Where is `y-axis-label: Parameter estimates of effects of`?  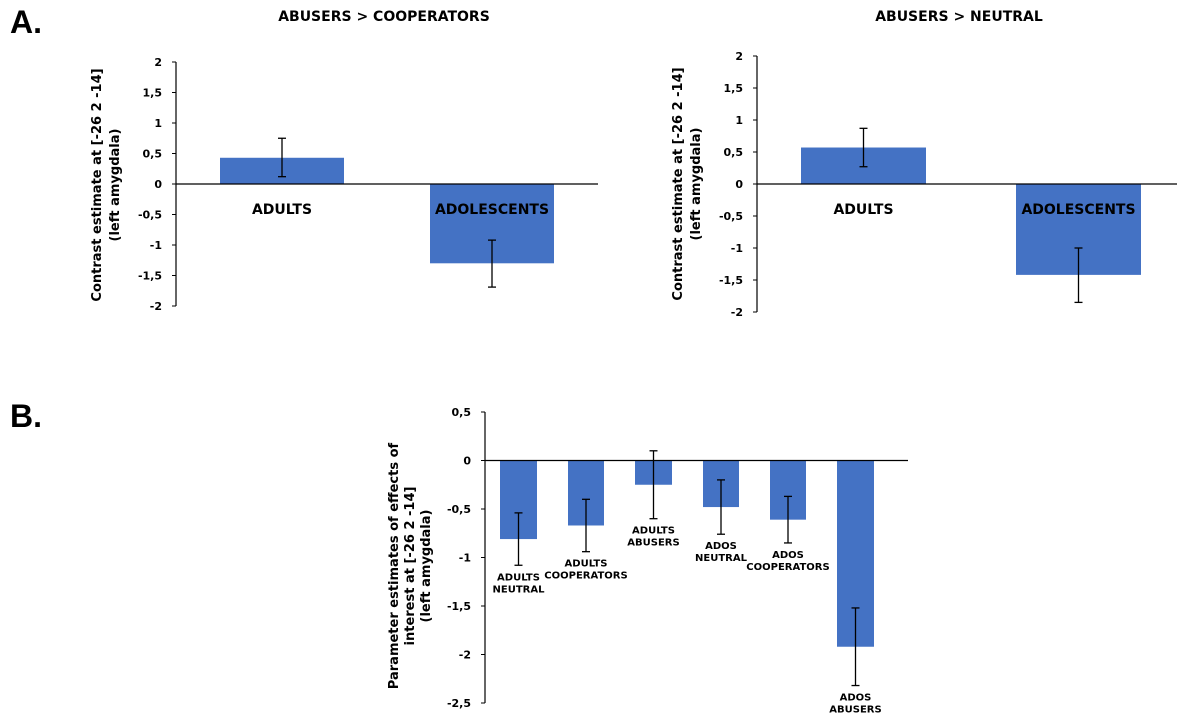 y-axis-label: Parameter estimates of effects of is located at coordinates (394, 565).